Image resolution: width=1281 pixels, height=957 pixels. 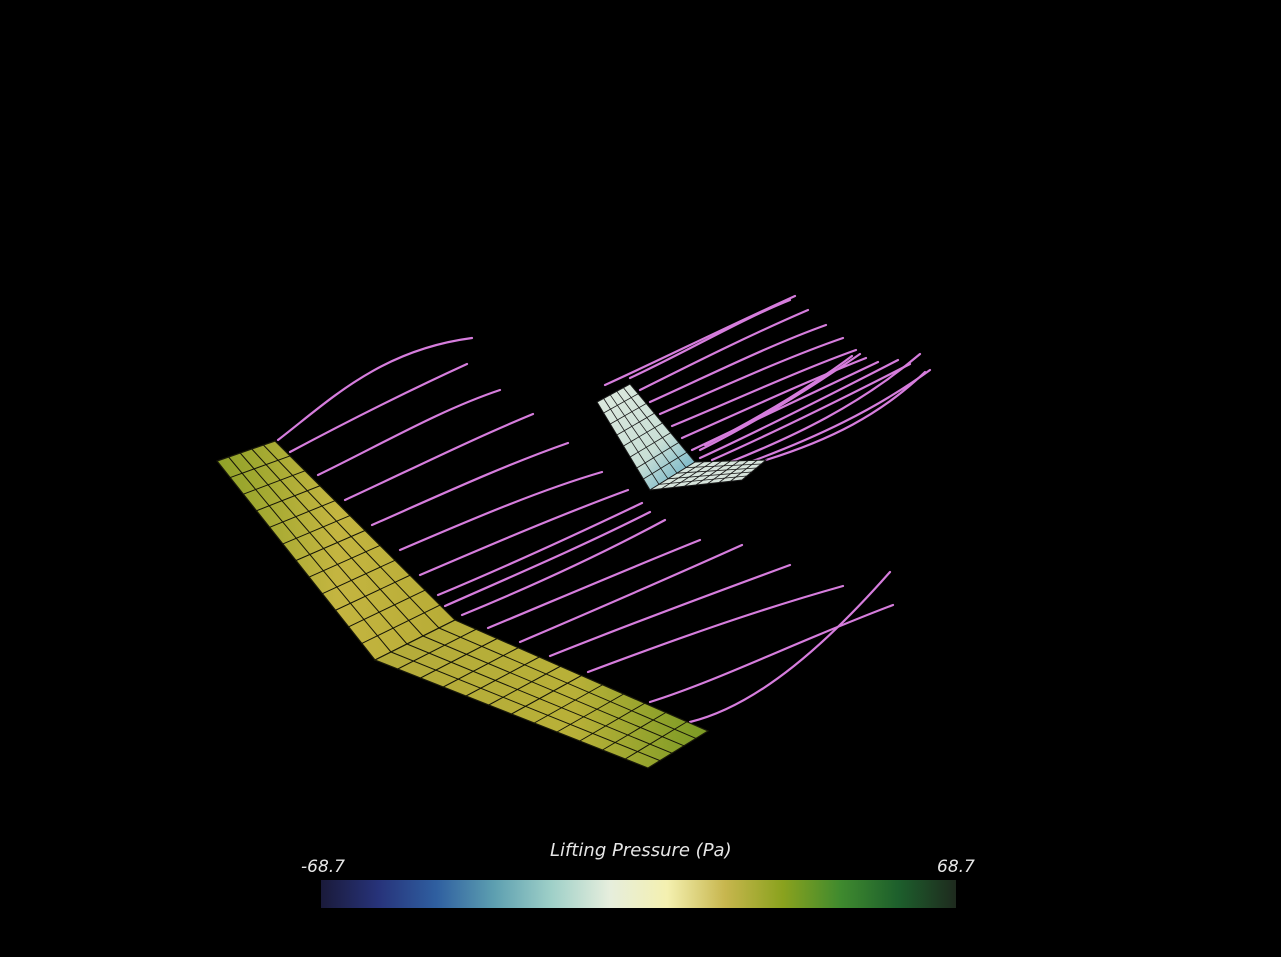 I want to click on tail-surface, so click(x=682, y=437).